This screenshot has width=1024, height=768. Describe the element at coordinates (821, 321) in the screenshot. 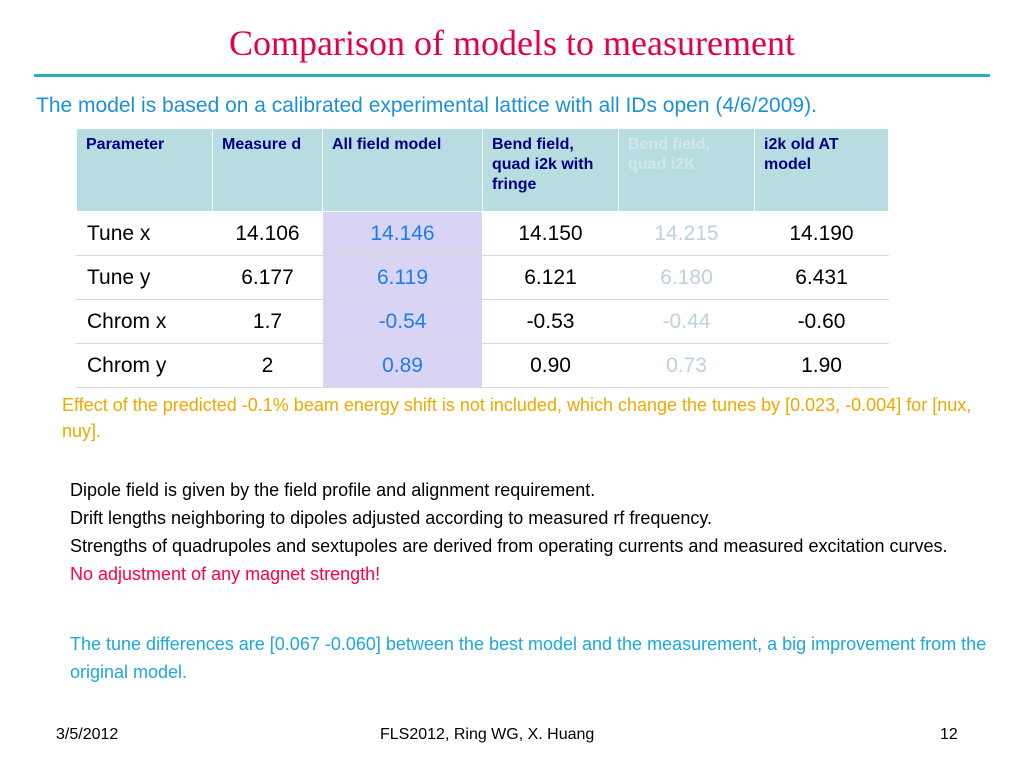

I see `cell-i2k-old-at-model: -0.60` at that location.